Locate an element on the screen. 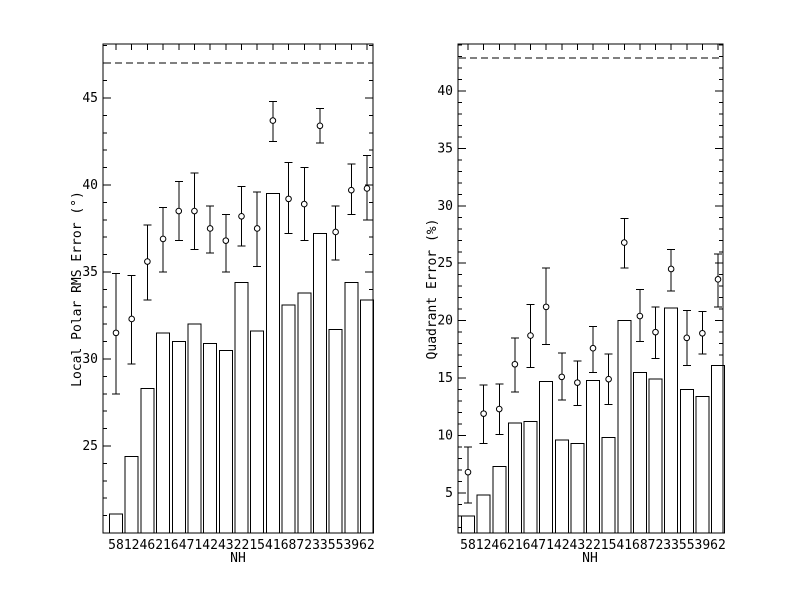 The height and width of the screenshot is (600, 800). y-tick-label: 30 is located at coordinates (90, 359).